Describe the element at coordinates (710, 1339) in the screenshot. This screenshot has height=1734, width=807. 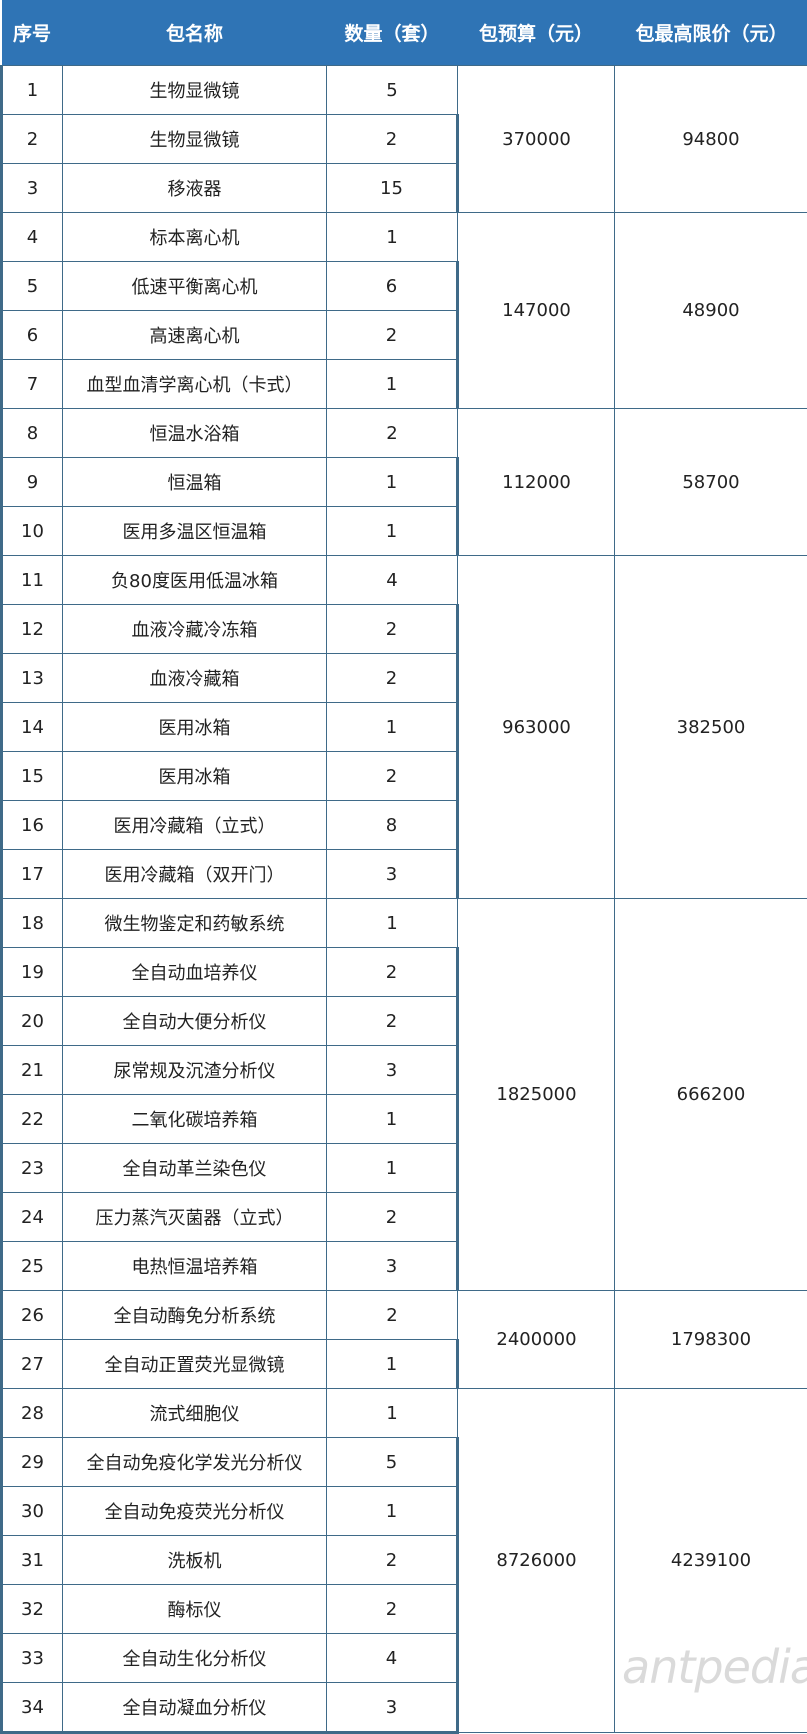
I see `cell-max-price: 1798300` at that location.